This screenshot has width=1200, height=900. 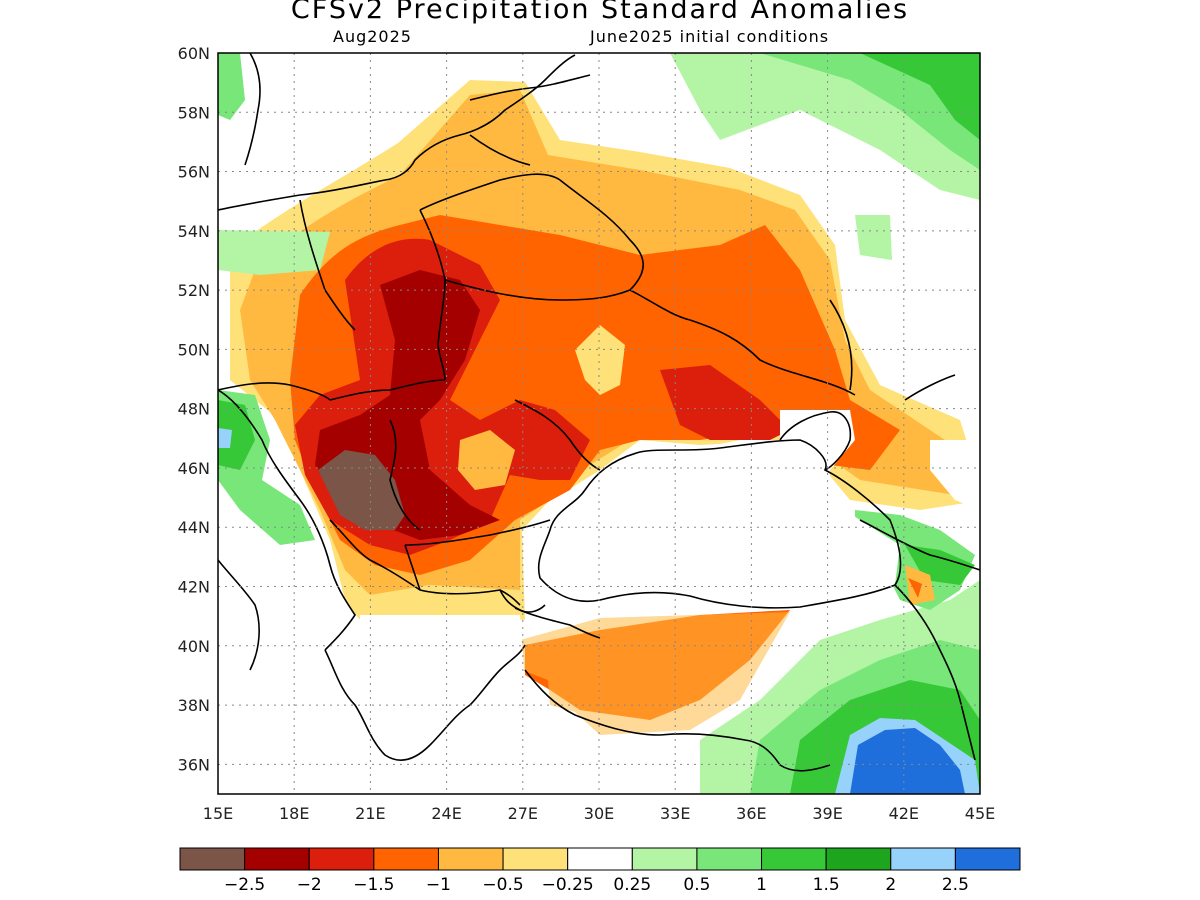 What do you see at coordinates (502, 885) in the screenshot?
I see `colorbar-label: −0.5` at bounding box center [502, 885].